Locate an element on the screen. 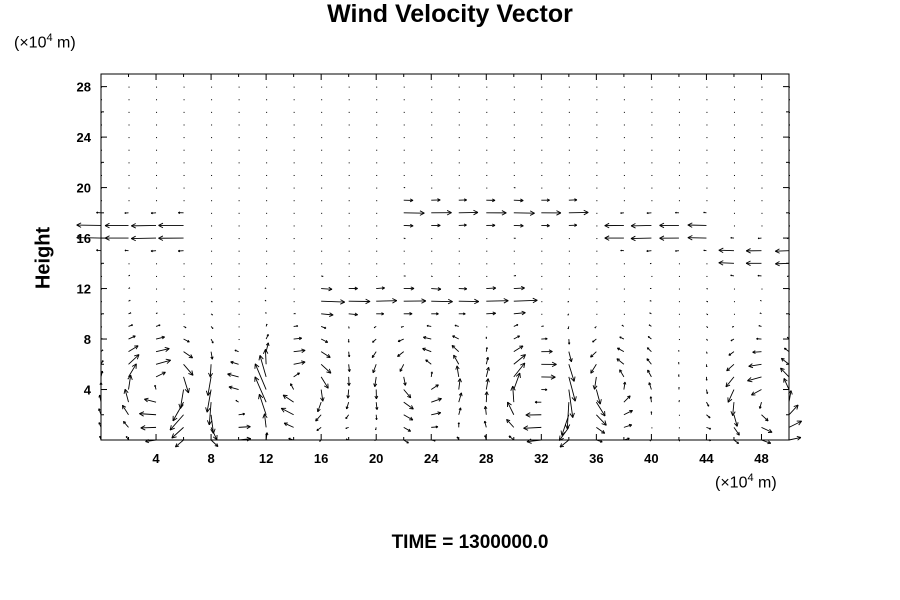 This screenshot has height=600, width=900. x-tick-label: 20 is located at coordinates (376, 458).